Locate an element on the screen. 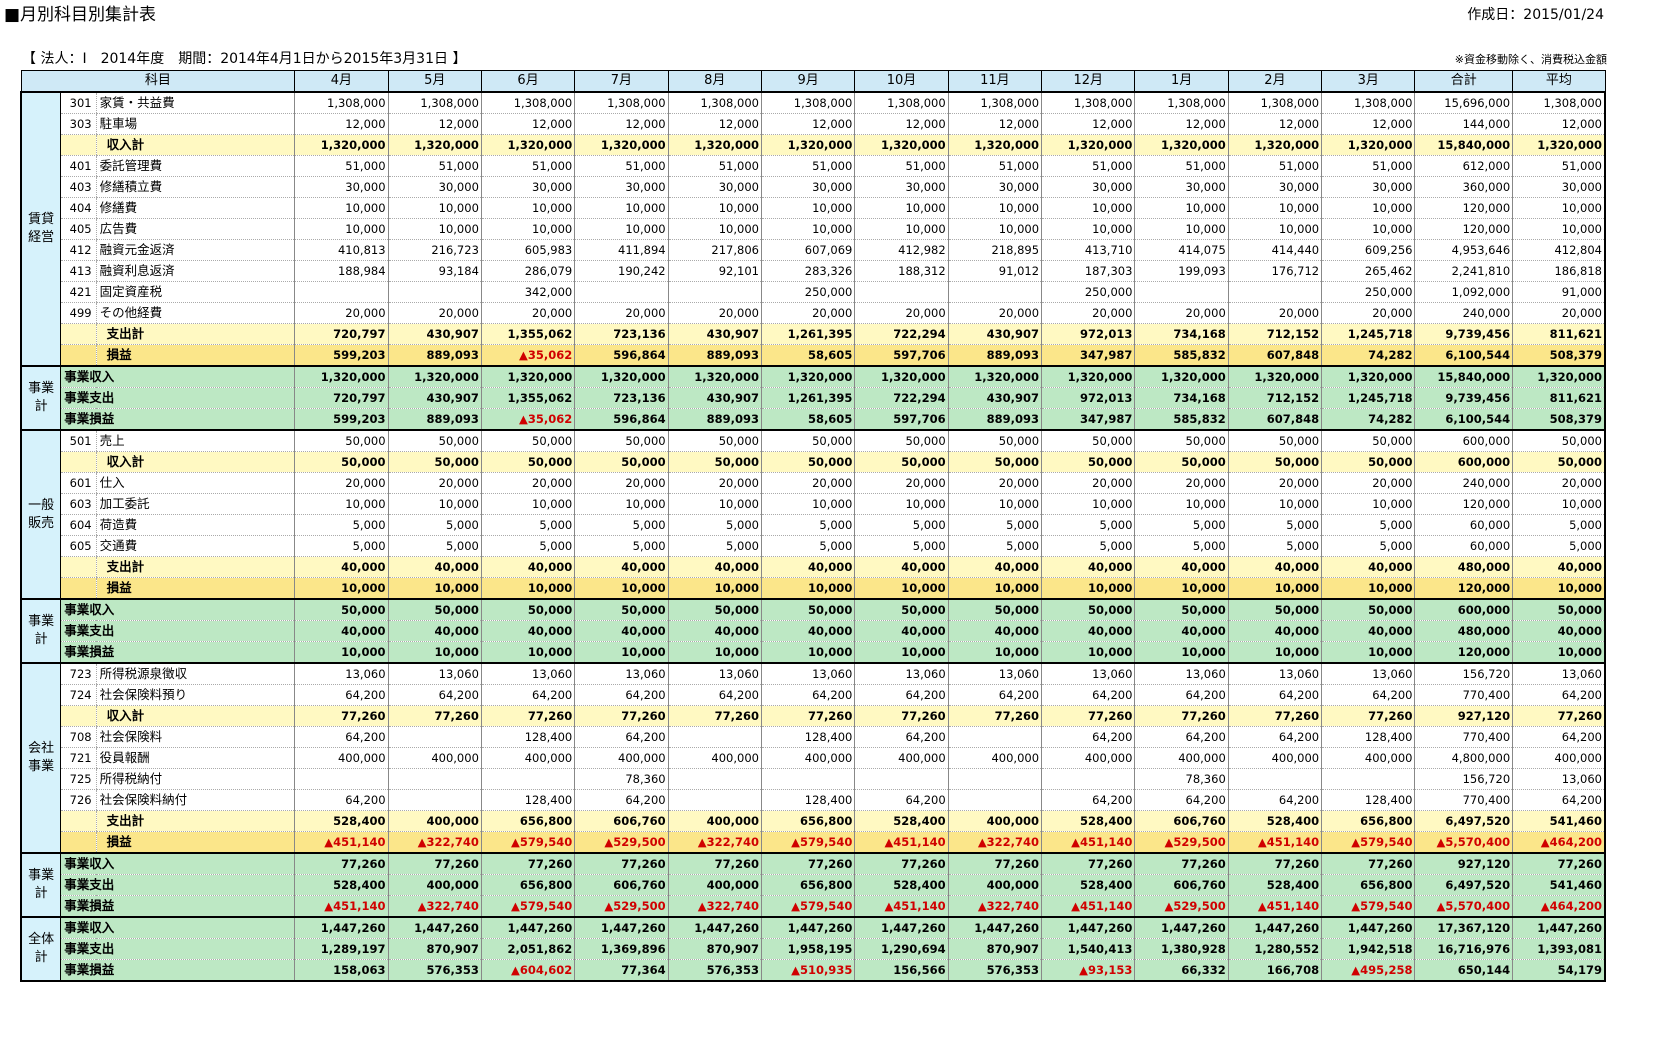 The height and width of the screenshot is (1048, 1667). amount-cell: 93,184 is located at coordinates (434, 271).